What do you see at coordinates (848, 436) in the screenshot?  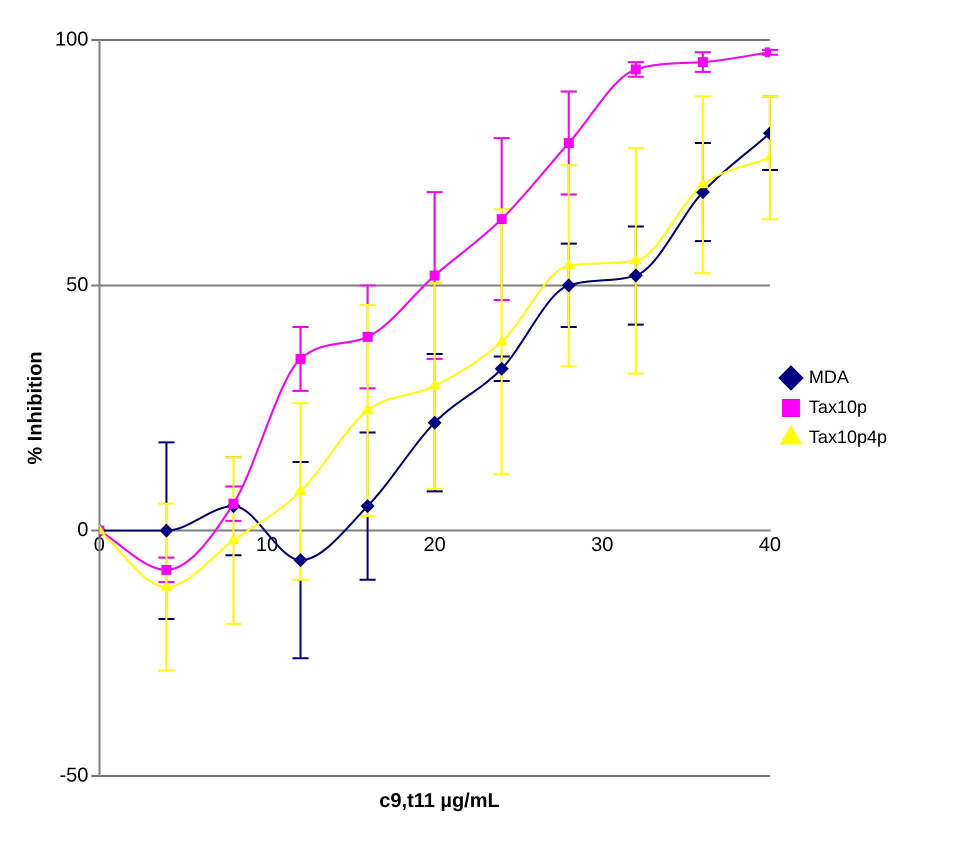 I see `legend-label: Tax10p4p` at bounding box center [848, 436].